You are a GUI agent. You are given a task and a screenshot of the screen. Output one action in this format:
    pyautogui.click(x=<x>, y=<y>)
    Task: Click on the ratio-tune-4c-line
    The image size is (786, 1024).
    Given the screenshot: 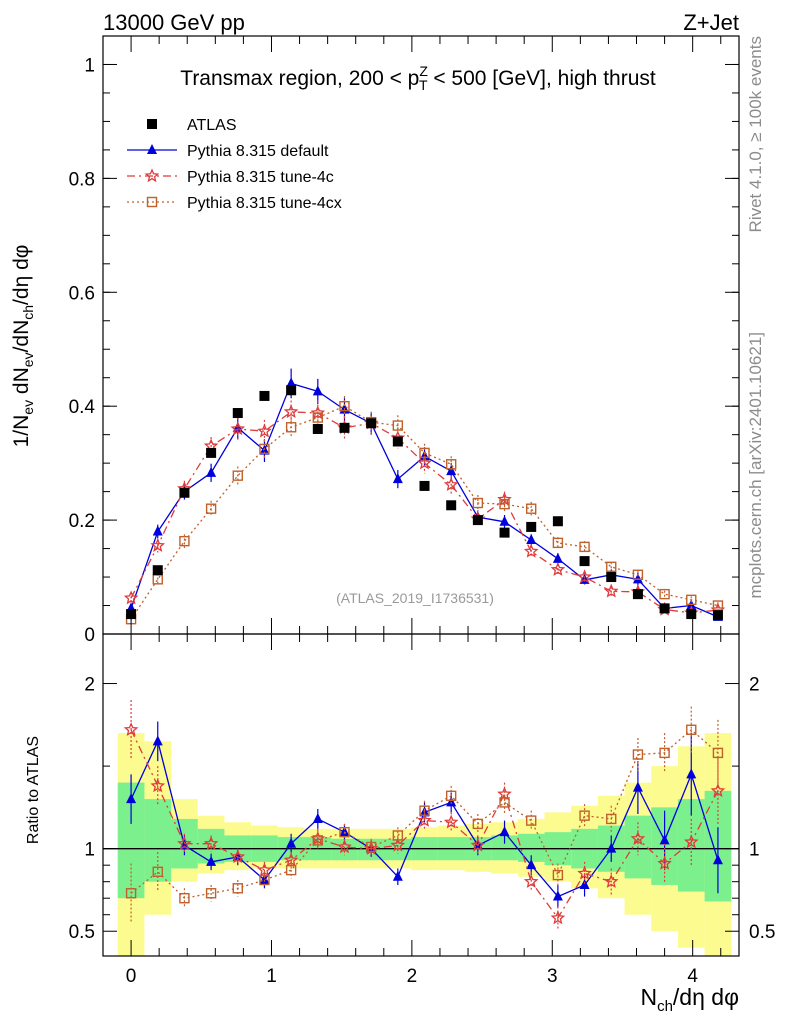 What is the action you would take?
    pyautogui.click(x=424, y=824)
    